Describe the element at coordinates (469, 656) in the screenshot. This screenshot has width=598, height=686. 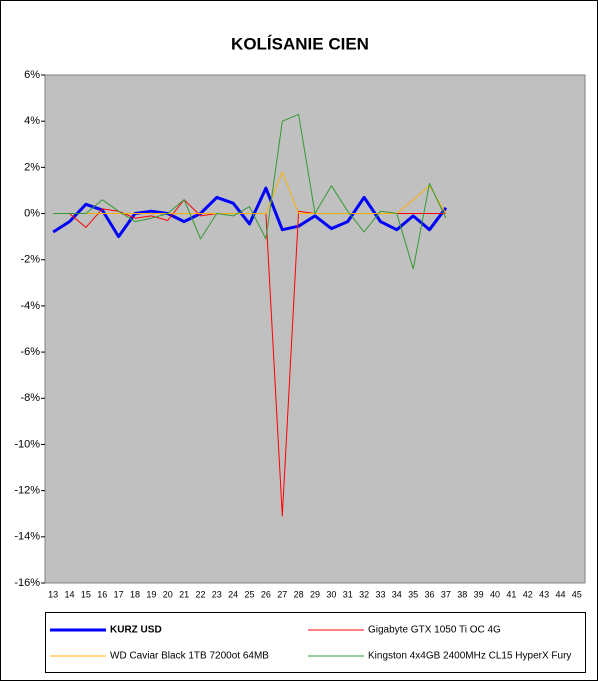
I see `legend-label: Kingston 4x4GB 2400MHz CL15 HyperX Fury` at that location.